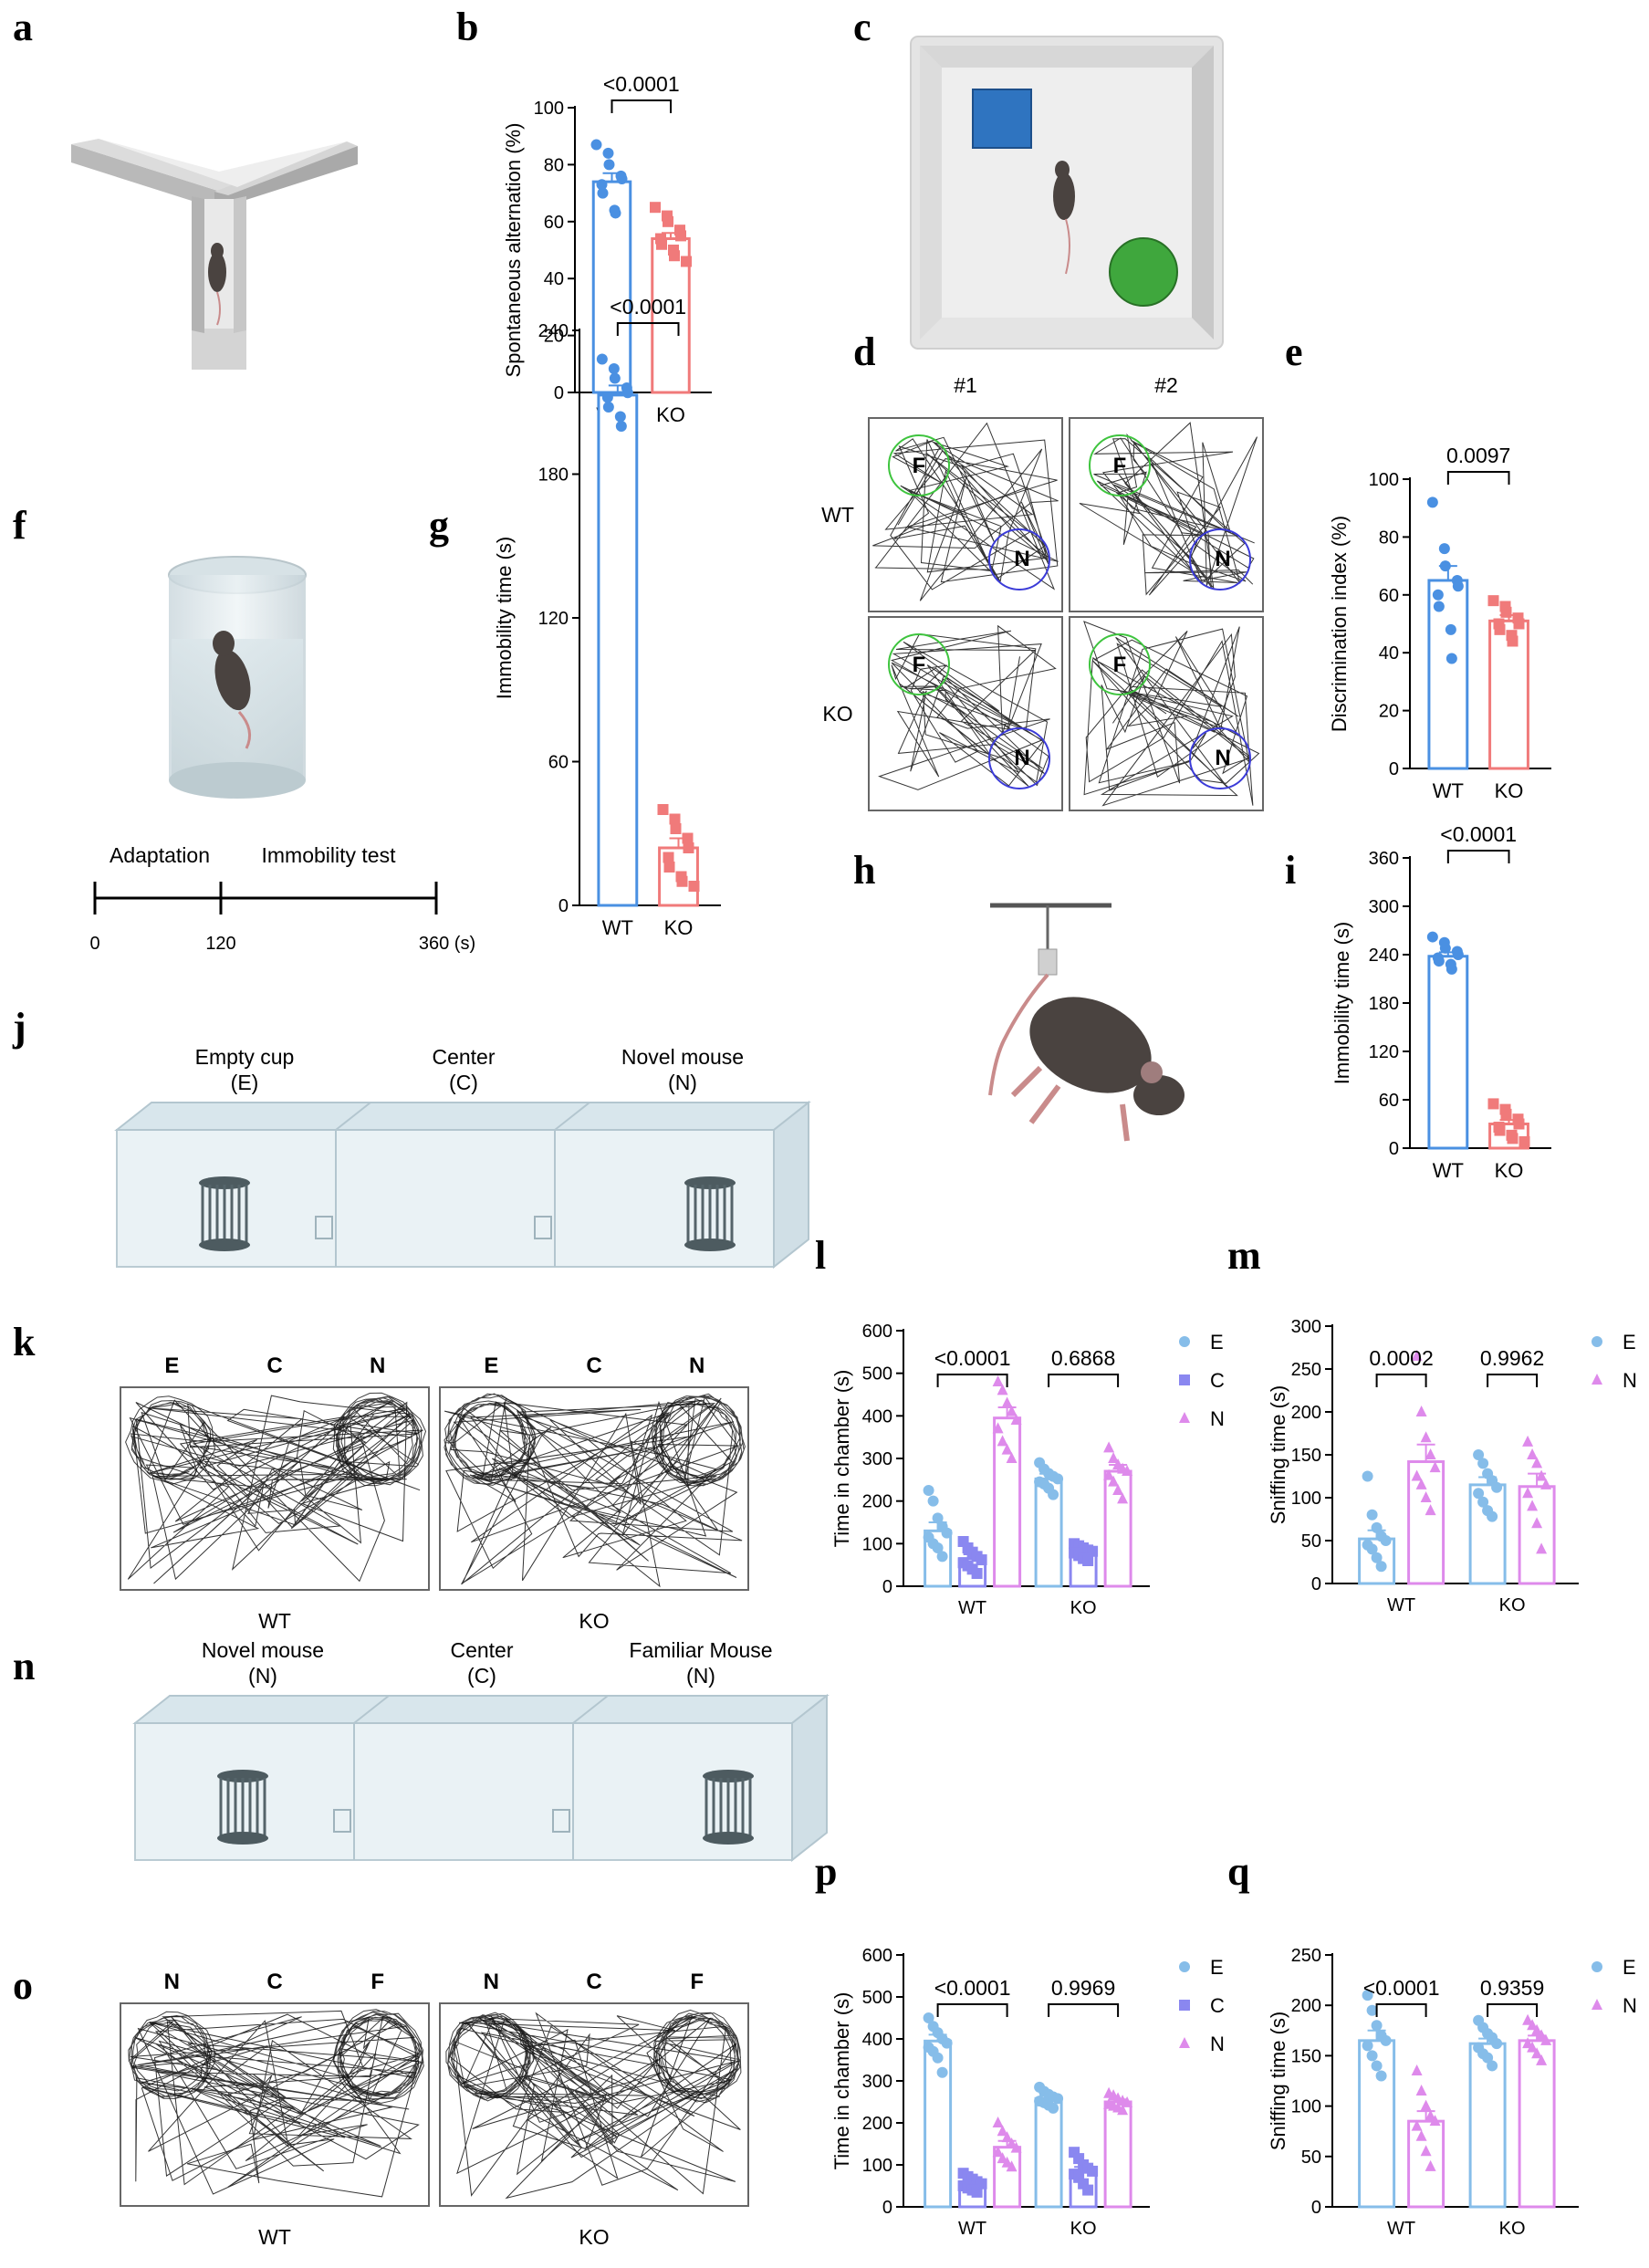 This screenshot has height=2268, width=1649. What do you see at coordinates (820, 1255) in the screenshot?
I see `panel-letter-l: l` at bounding box center [820, 1255].